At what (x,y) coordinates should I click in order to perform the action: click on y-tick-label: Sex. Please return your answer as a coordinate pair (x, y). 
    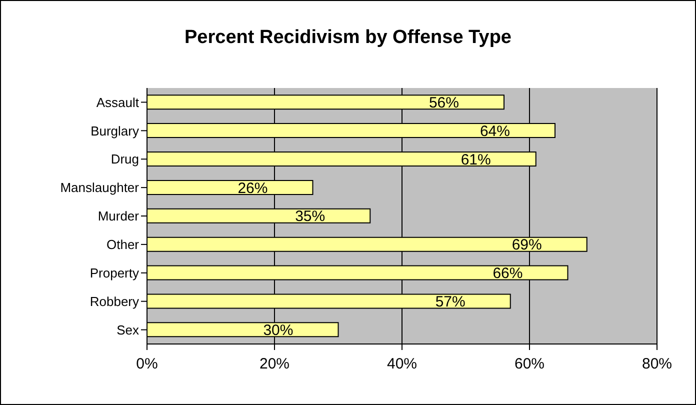
    Looking at the image, I should click on (128, 330).